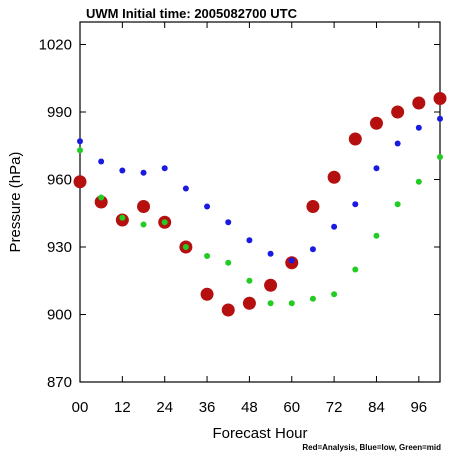 The width and height of the screenshot is (452, 455). I want to click on y-tick-label: 960, so click(59, 180).